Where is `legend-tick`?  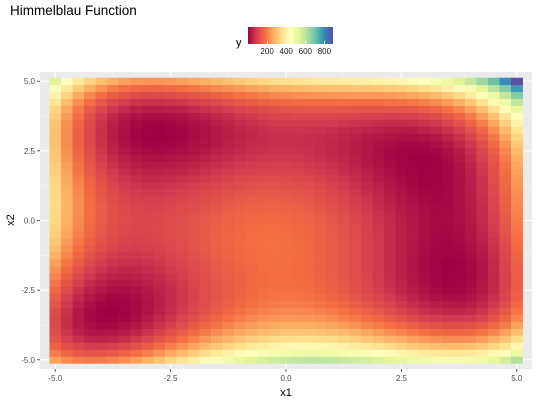 legend-tick is located at coordinates (268, 42).